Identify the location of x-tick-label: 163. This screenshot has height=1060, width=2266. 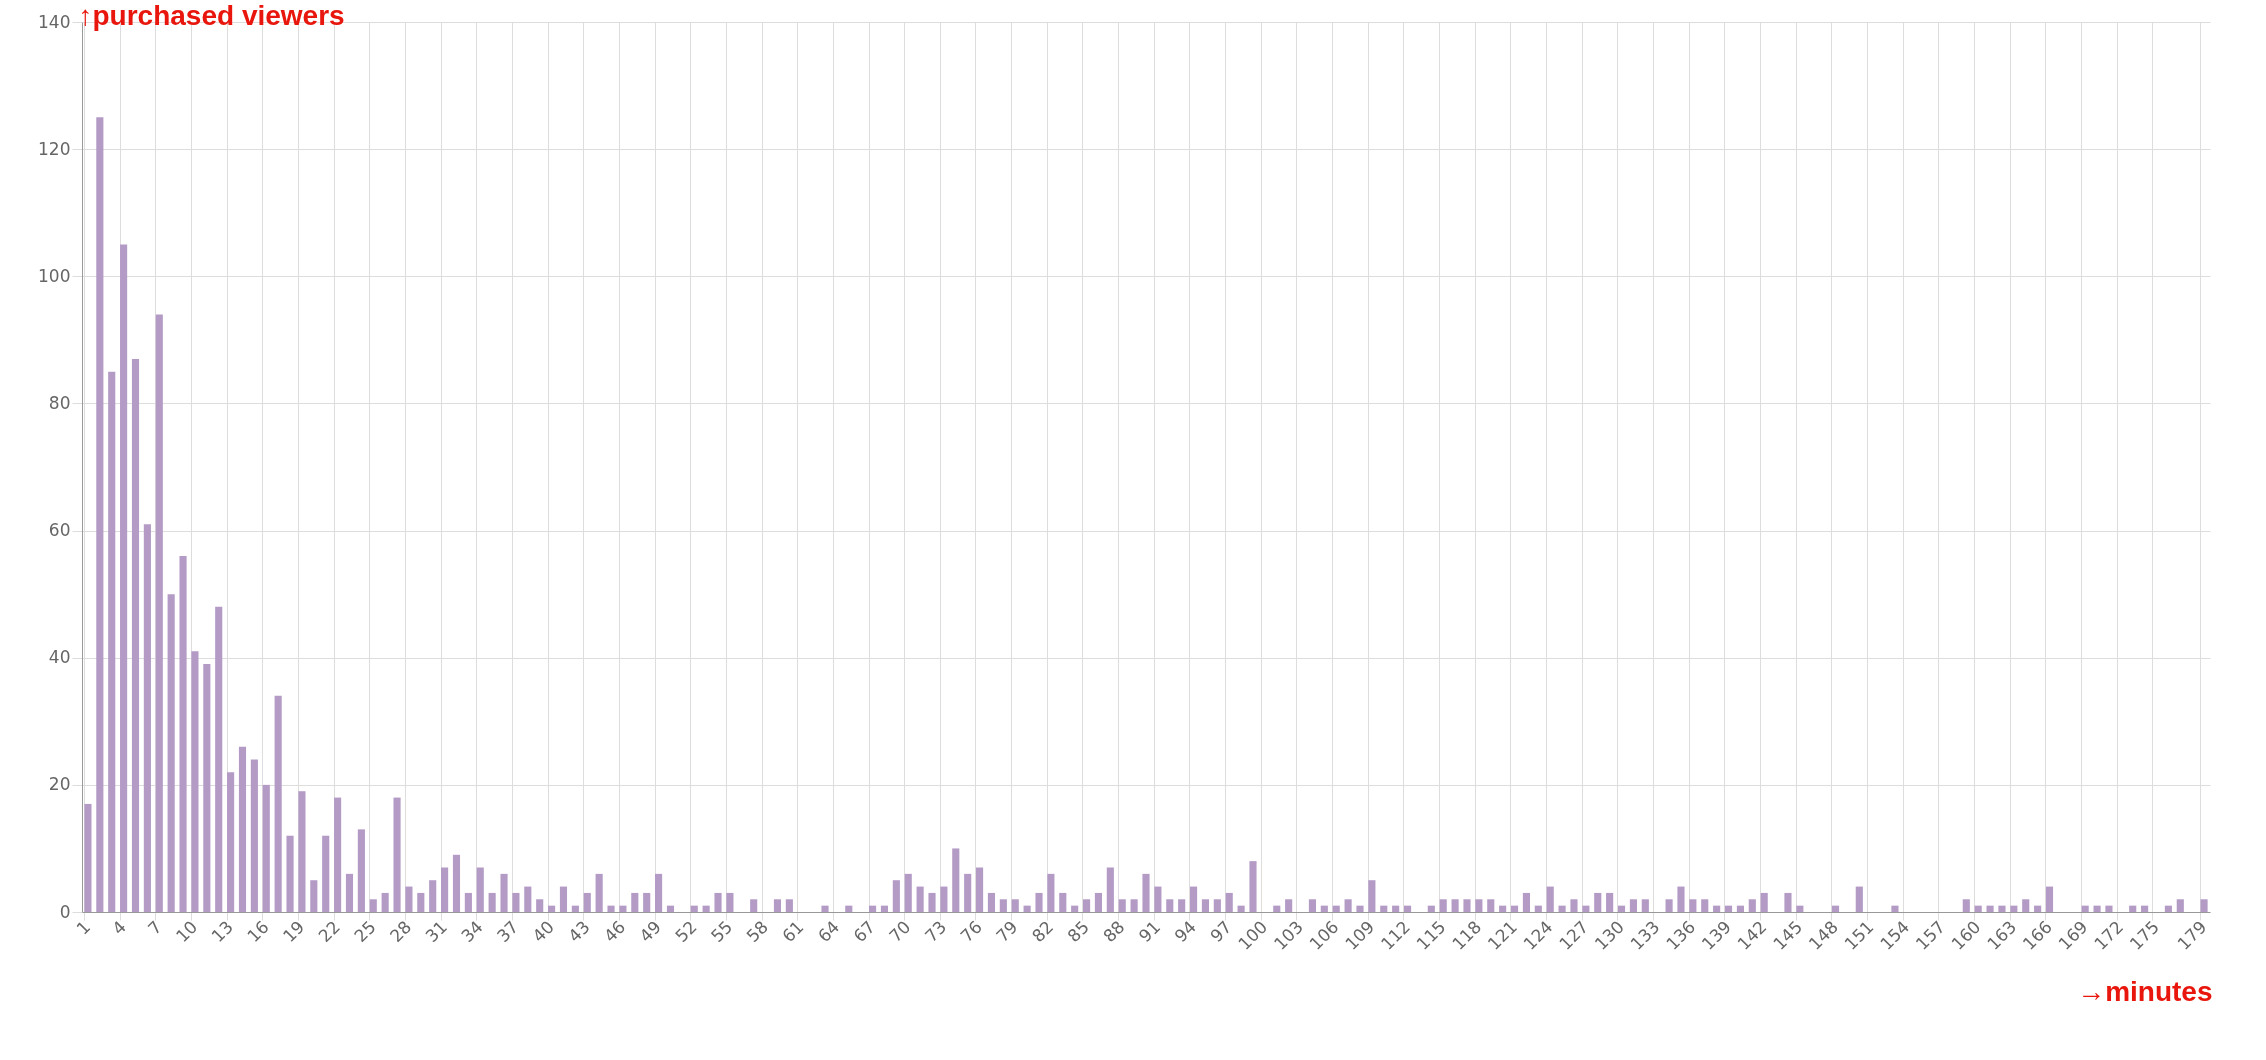
(2002, 935).